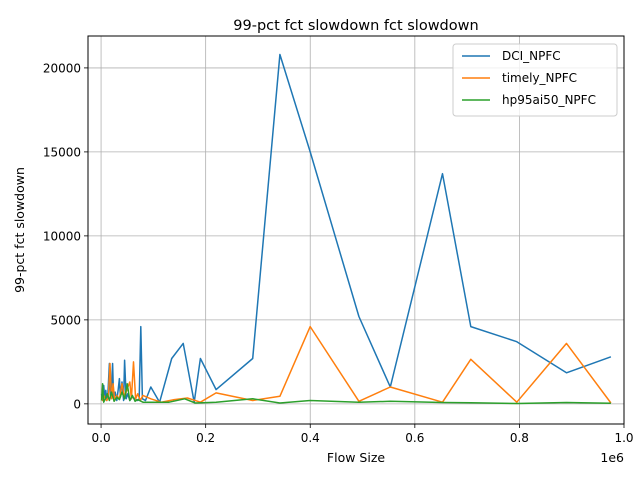 Image resolution: width=640 pixels, height=480 pixels. I want to click on x-tick-label: 0.8, so click(519, 438).